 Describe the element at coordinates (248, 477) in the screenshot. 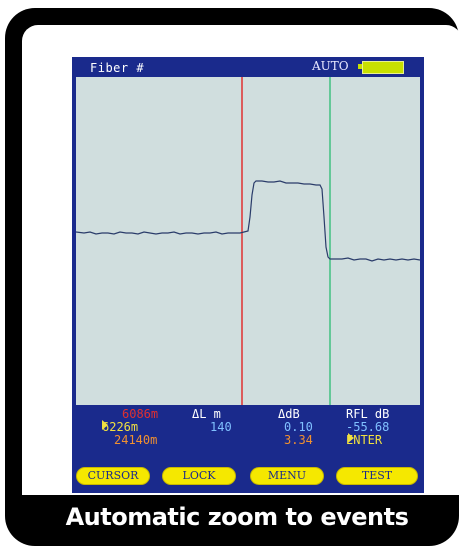

I see `softkey-bar: CURSOR LOCK MENU TEST` at that location.